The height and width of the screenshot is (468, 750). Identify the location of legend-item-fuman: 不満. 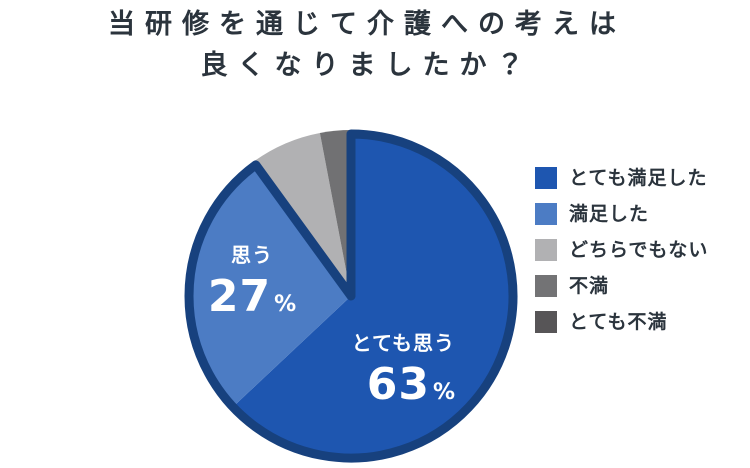
(621, 286).